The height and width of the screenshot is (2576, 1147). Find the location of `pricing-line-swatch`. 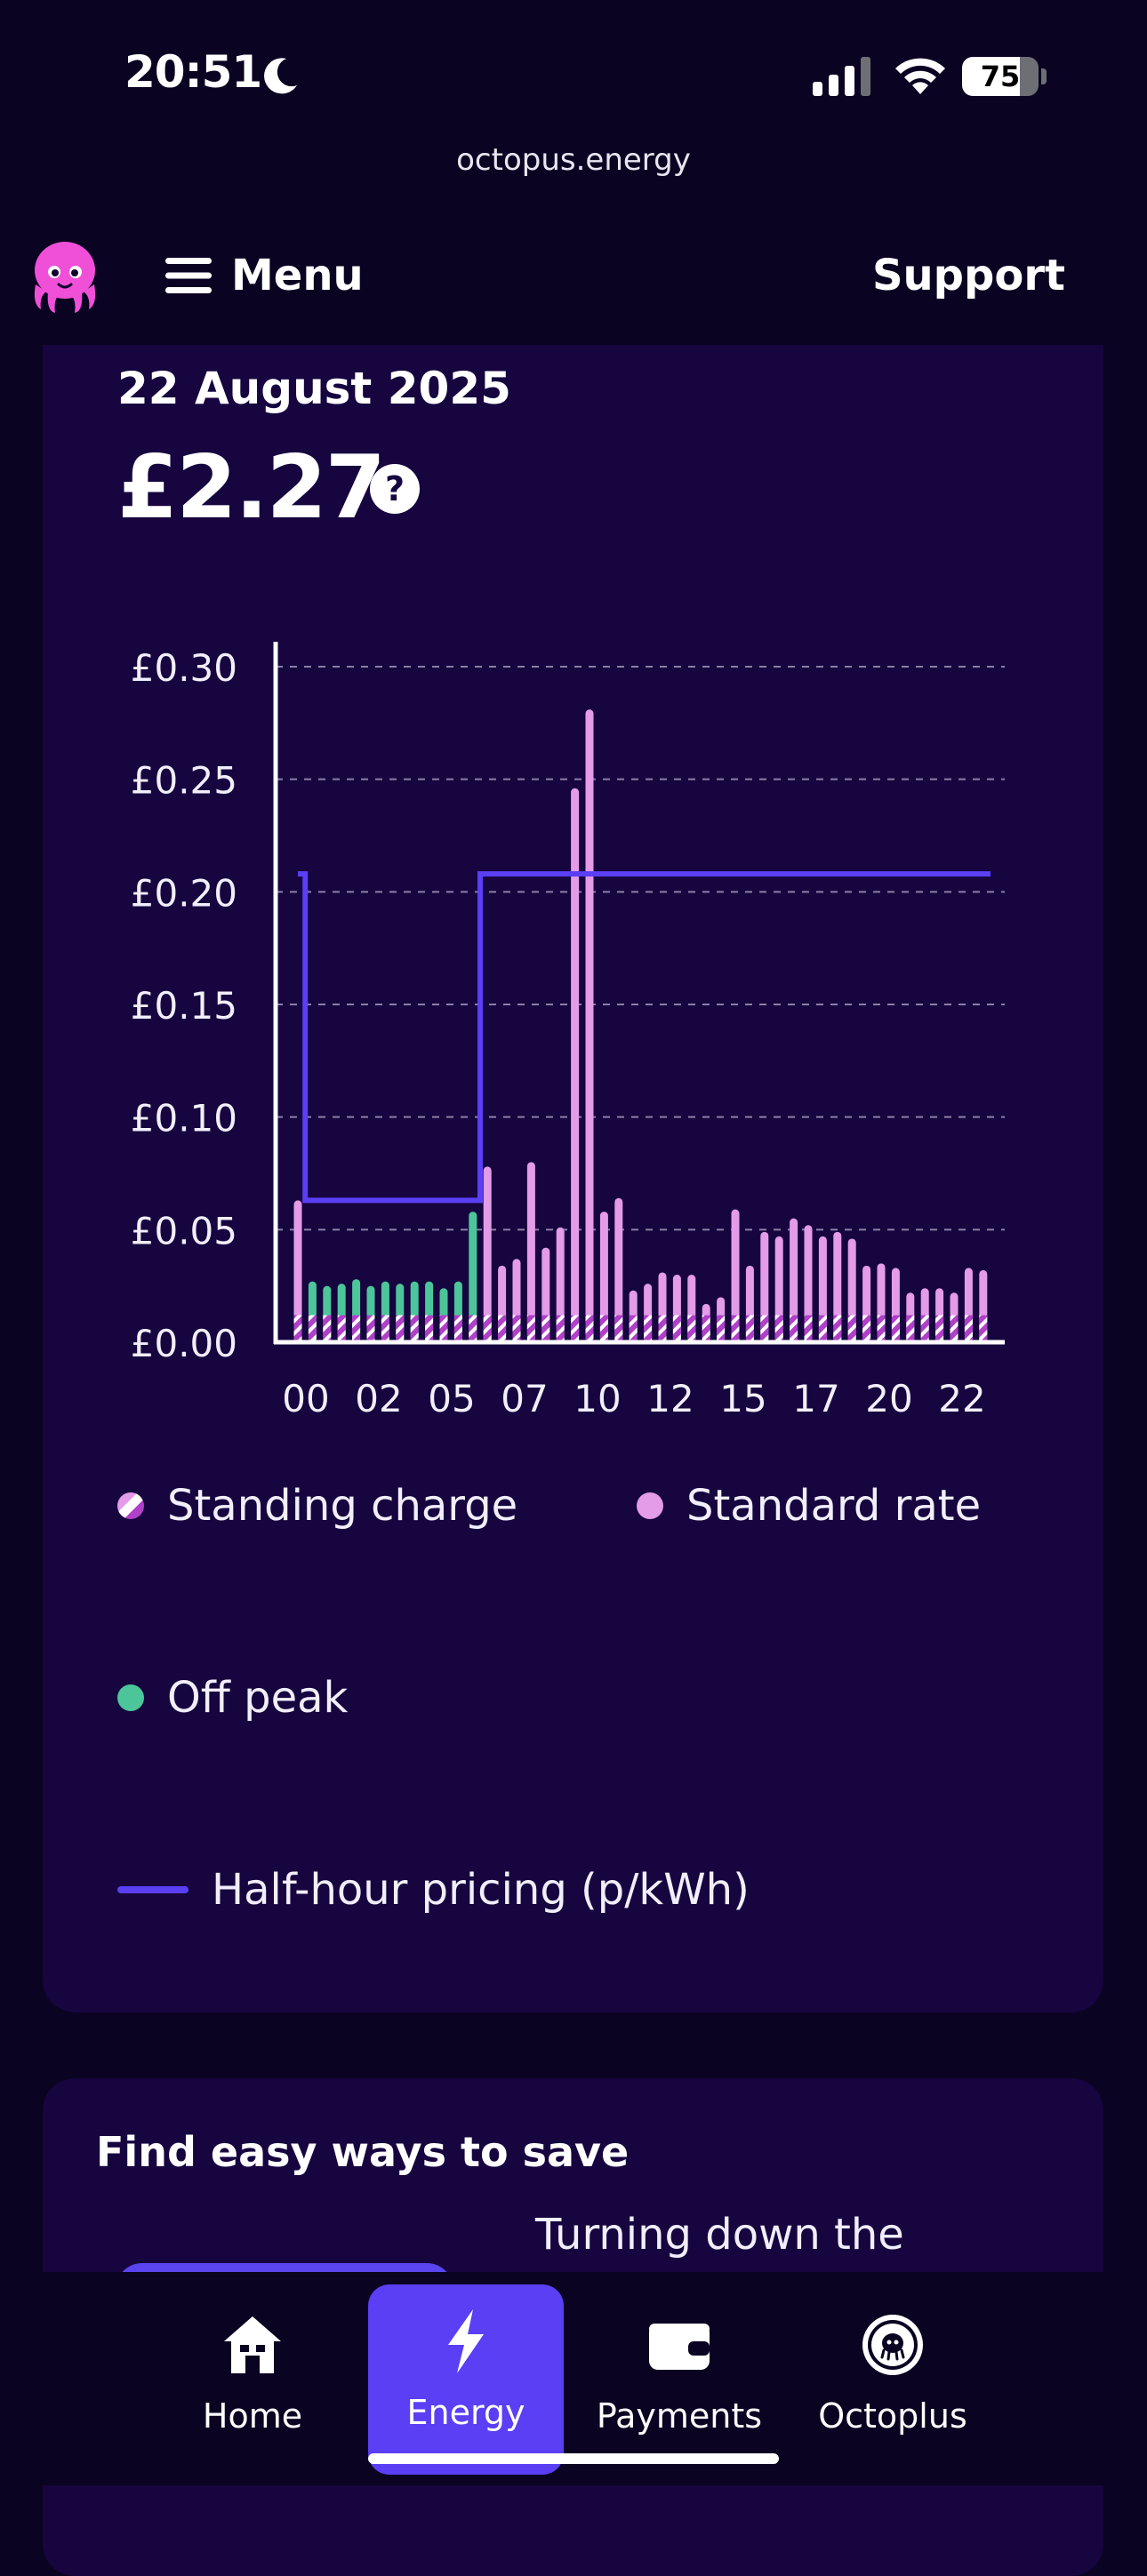

pricing-line-swatch is located at coordinates (152, 1889).